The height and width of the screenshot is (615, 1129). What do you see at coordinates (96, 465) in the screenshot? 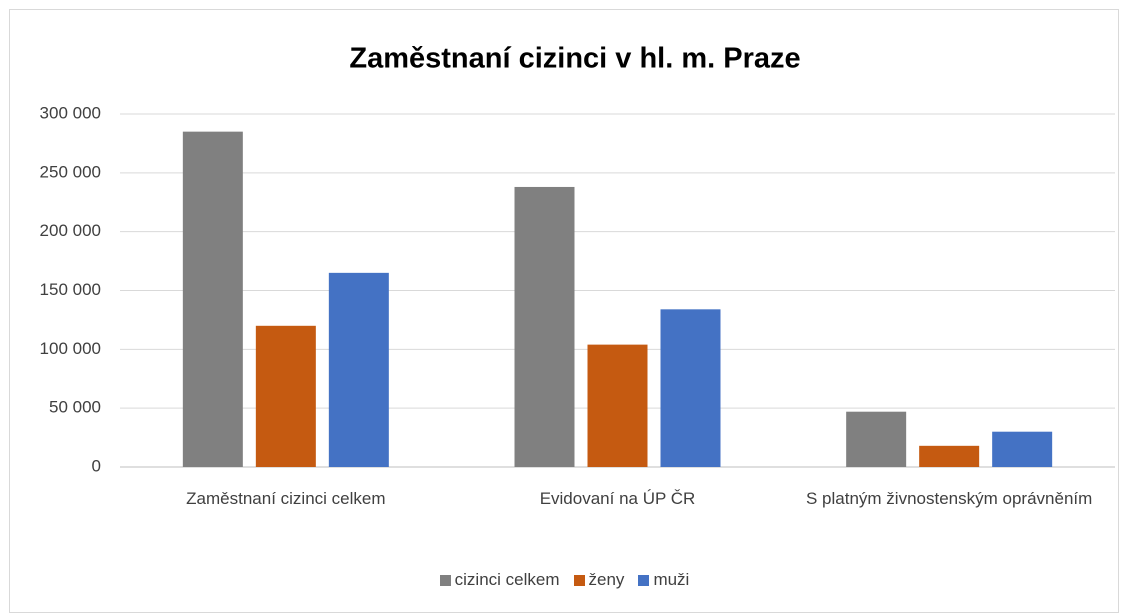
I see `y-tick-label: 0` at bounding box center [96, 465].